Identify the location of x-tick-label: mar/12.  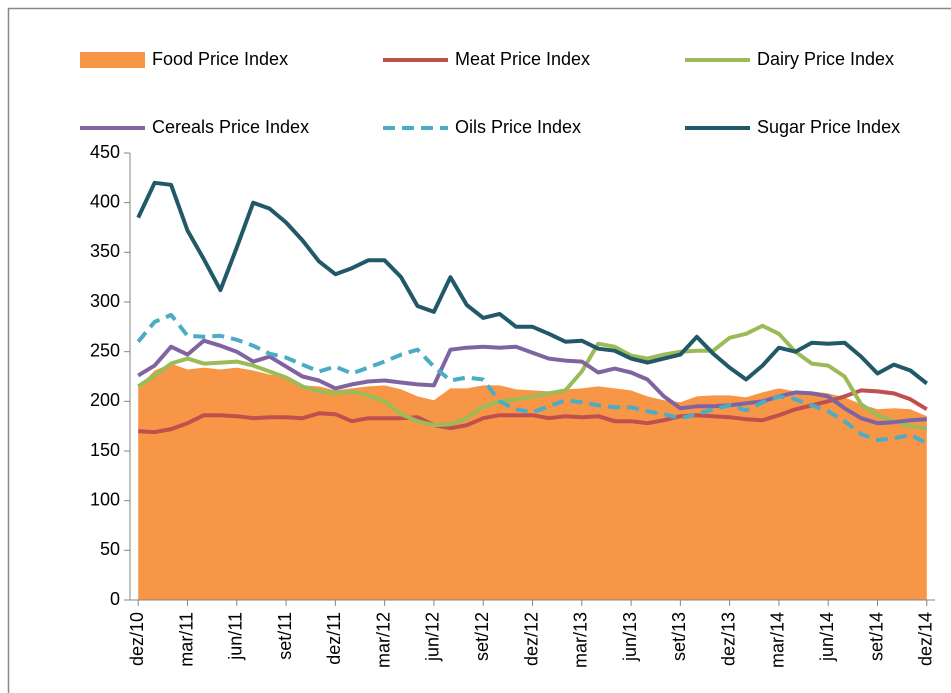
(383, 640).